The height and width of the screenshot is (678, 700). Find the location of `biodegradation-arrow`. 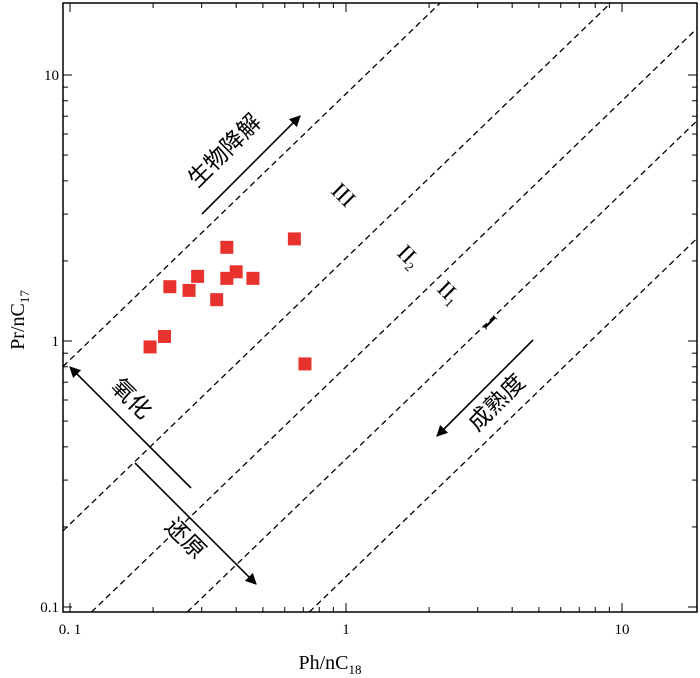

biodegradation-arrow is located at coordinates (251, 165).